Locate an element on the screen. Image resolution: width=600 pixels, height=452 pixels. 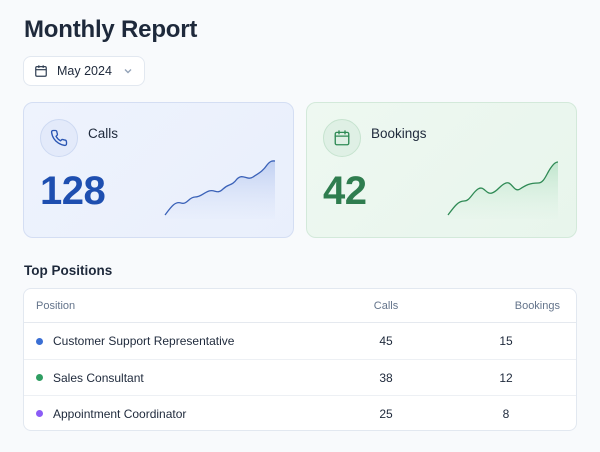
position-name: Sales Consultant is located at coordinates (98, 377).